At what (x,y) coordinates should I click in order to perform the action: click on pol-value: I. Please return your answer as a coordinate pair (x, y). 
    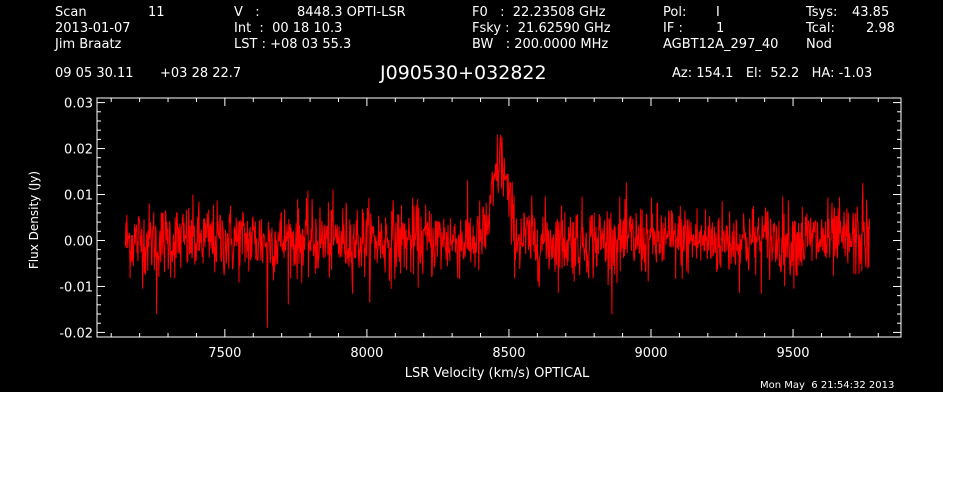
    Looking at the image, I should click on (718, 12).